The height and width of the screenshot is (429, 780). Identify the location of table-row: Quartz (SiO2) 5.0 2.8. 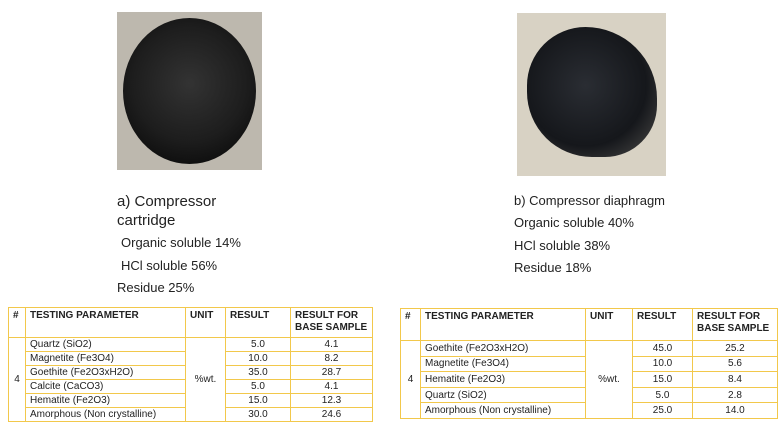
(589, 395).